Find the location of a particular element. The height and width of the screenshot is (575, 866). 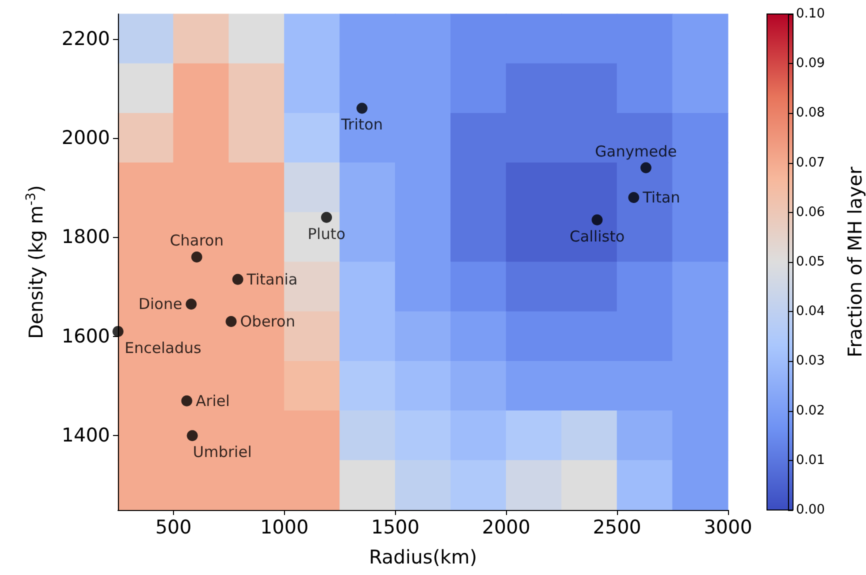

color-bar-label: 0.02 is located at coordinates (810, 410).